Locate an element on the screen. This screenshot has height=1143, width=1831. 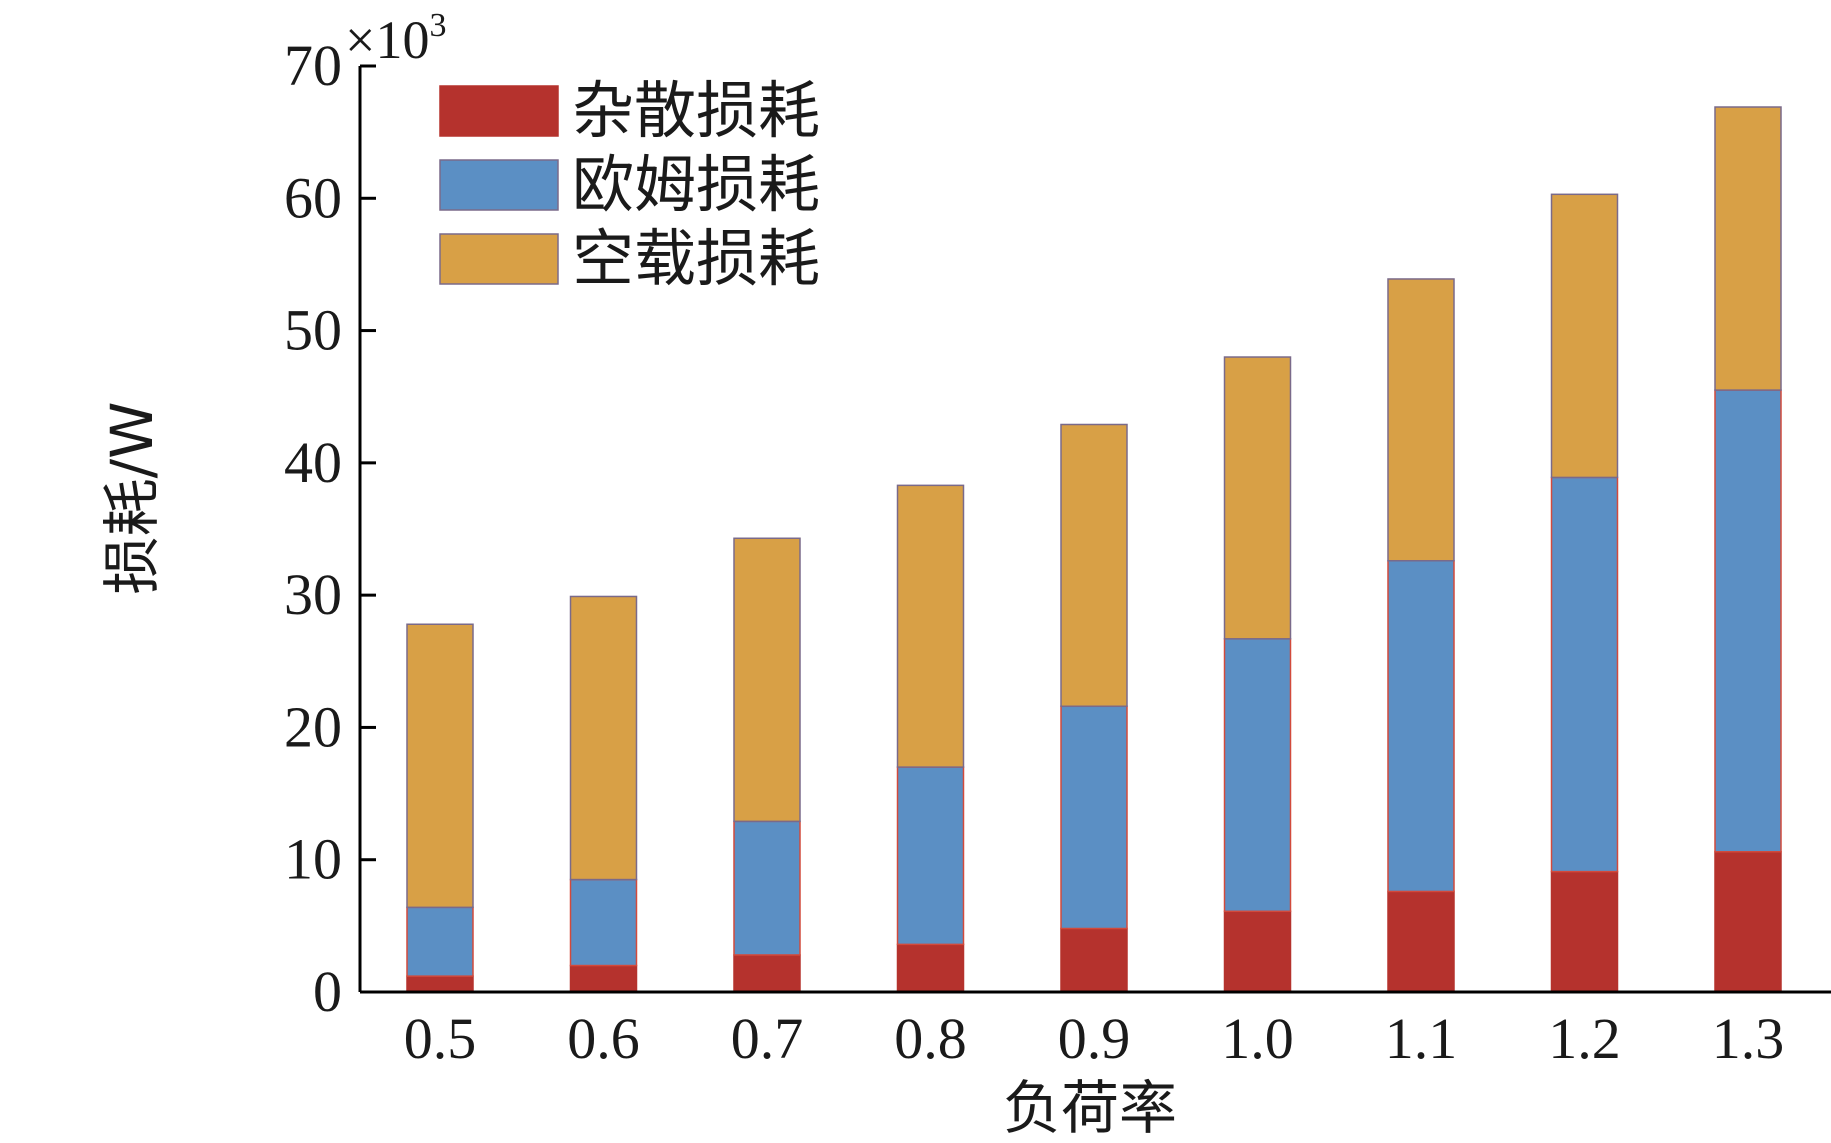
bar-noload-0.7 is located at coordinates (767, 680).